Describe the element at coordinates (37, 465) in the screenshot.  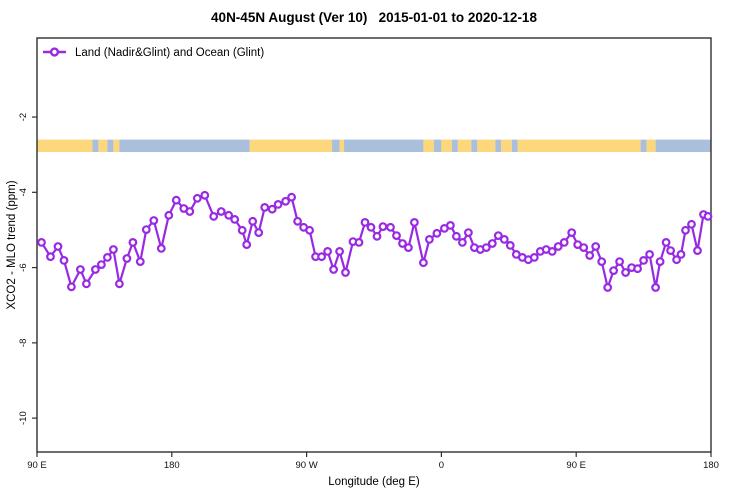
I see `x-tick-label: 90 E` at that location.